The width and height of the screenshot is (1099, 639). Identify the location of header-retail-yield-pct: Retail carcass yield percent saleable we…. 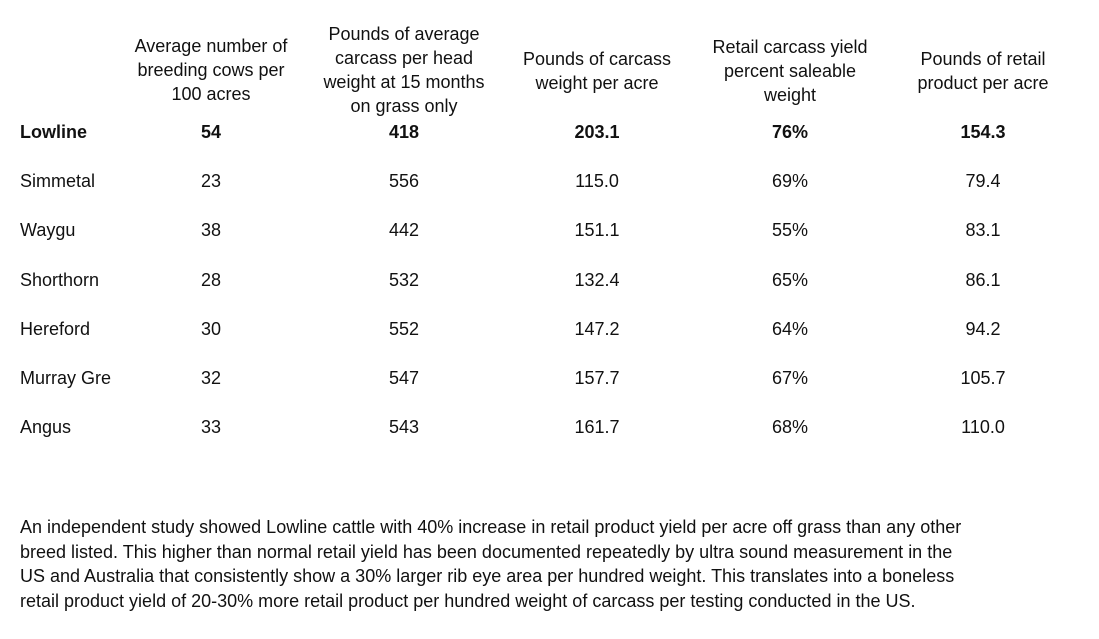
(790, 71).